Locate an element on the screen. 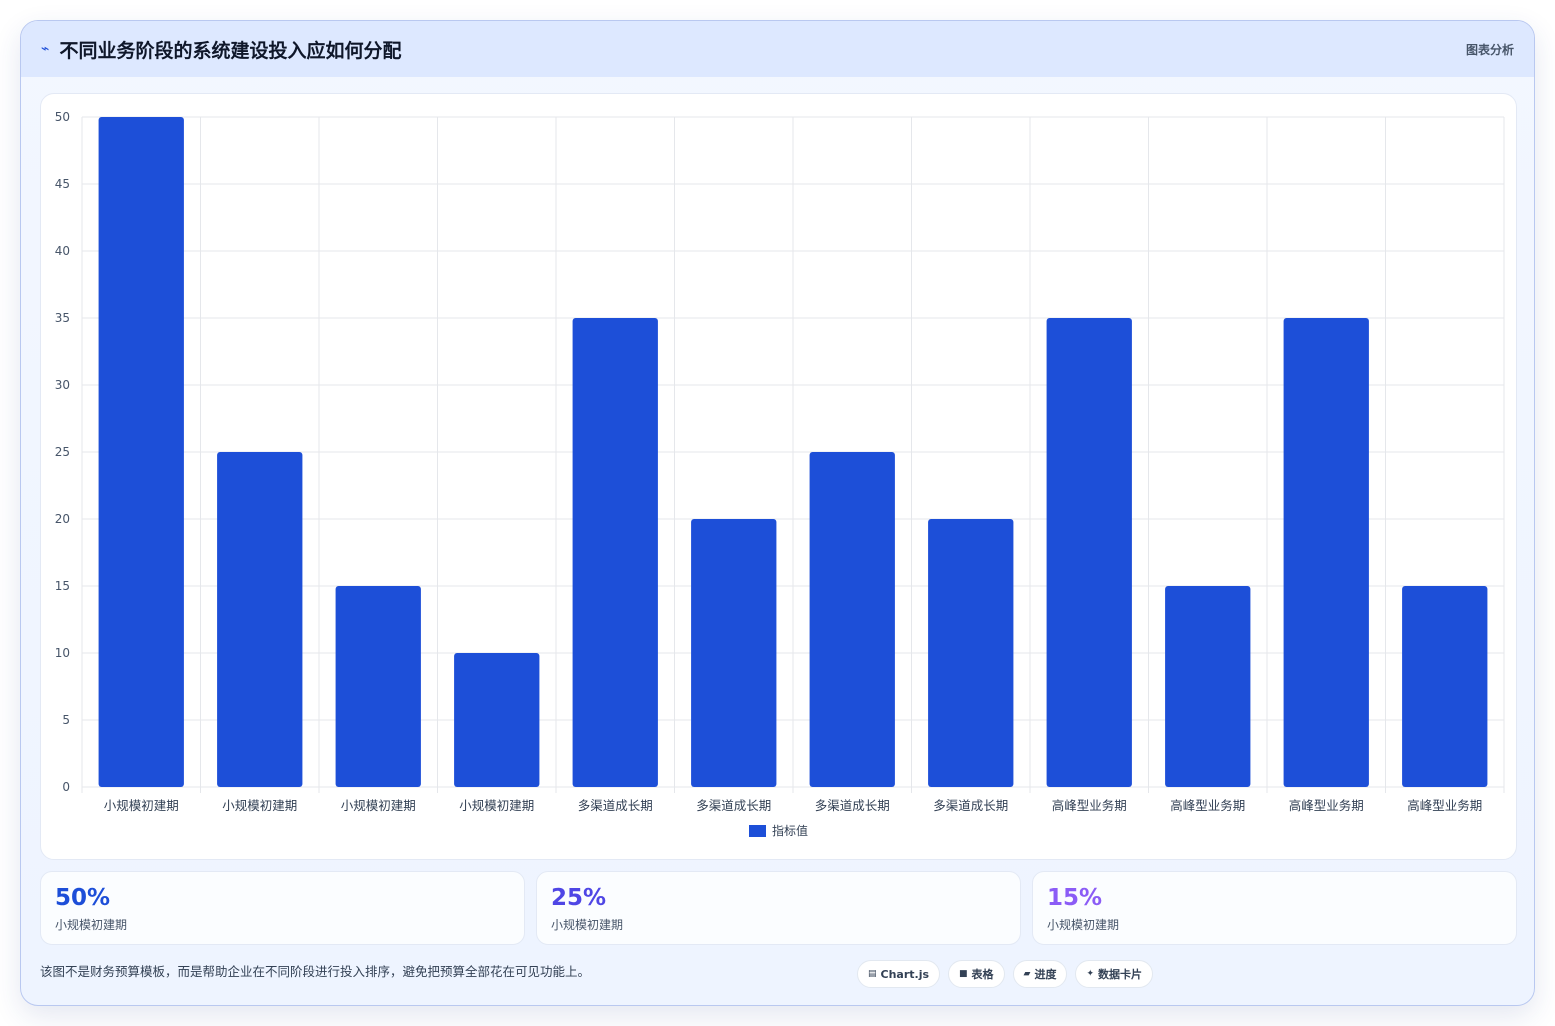  legend-label: 指标值 is located at coordinates (790, 830).